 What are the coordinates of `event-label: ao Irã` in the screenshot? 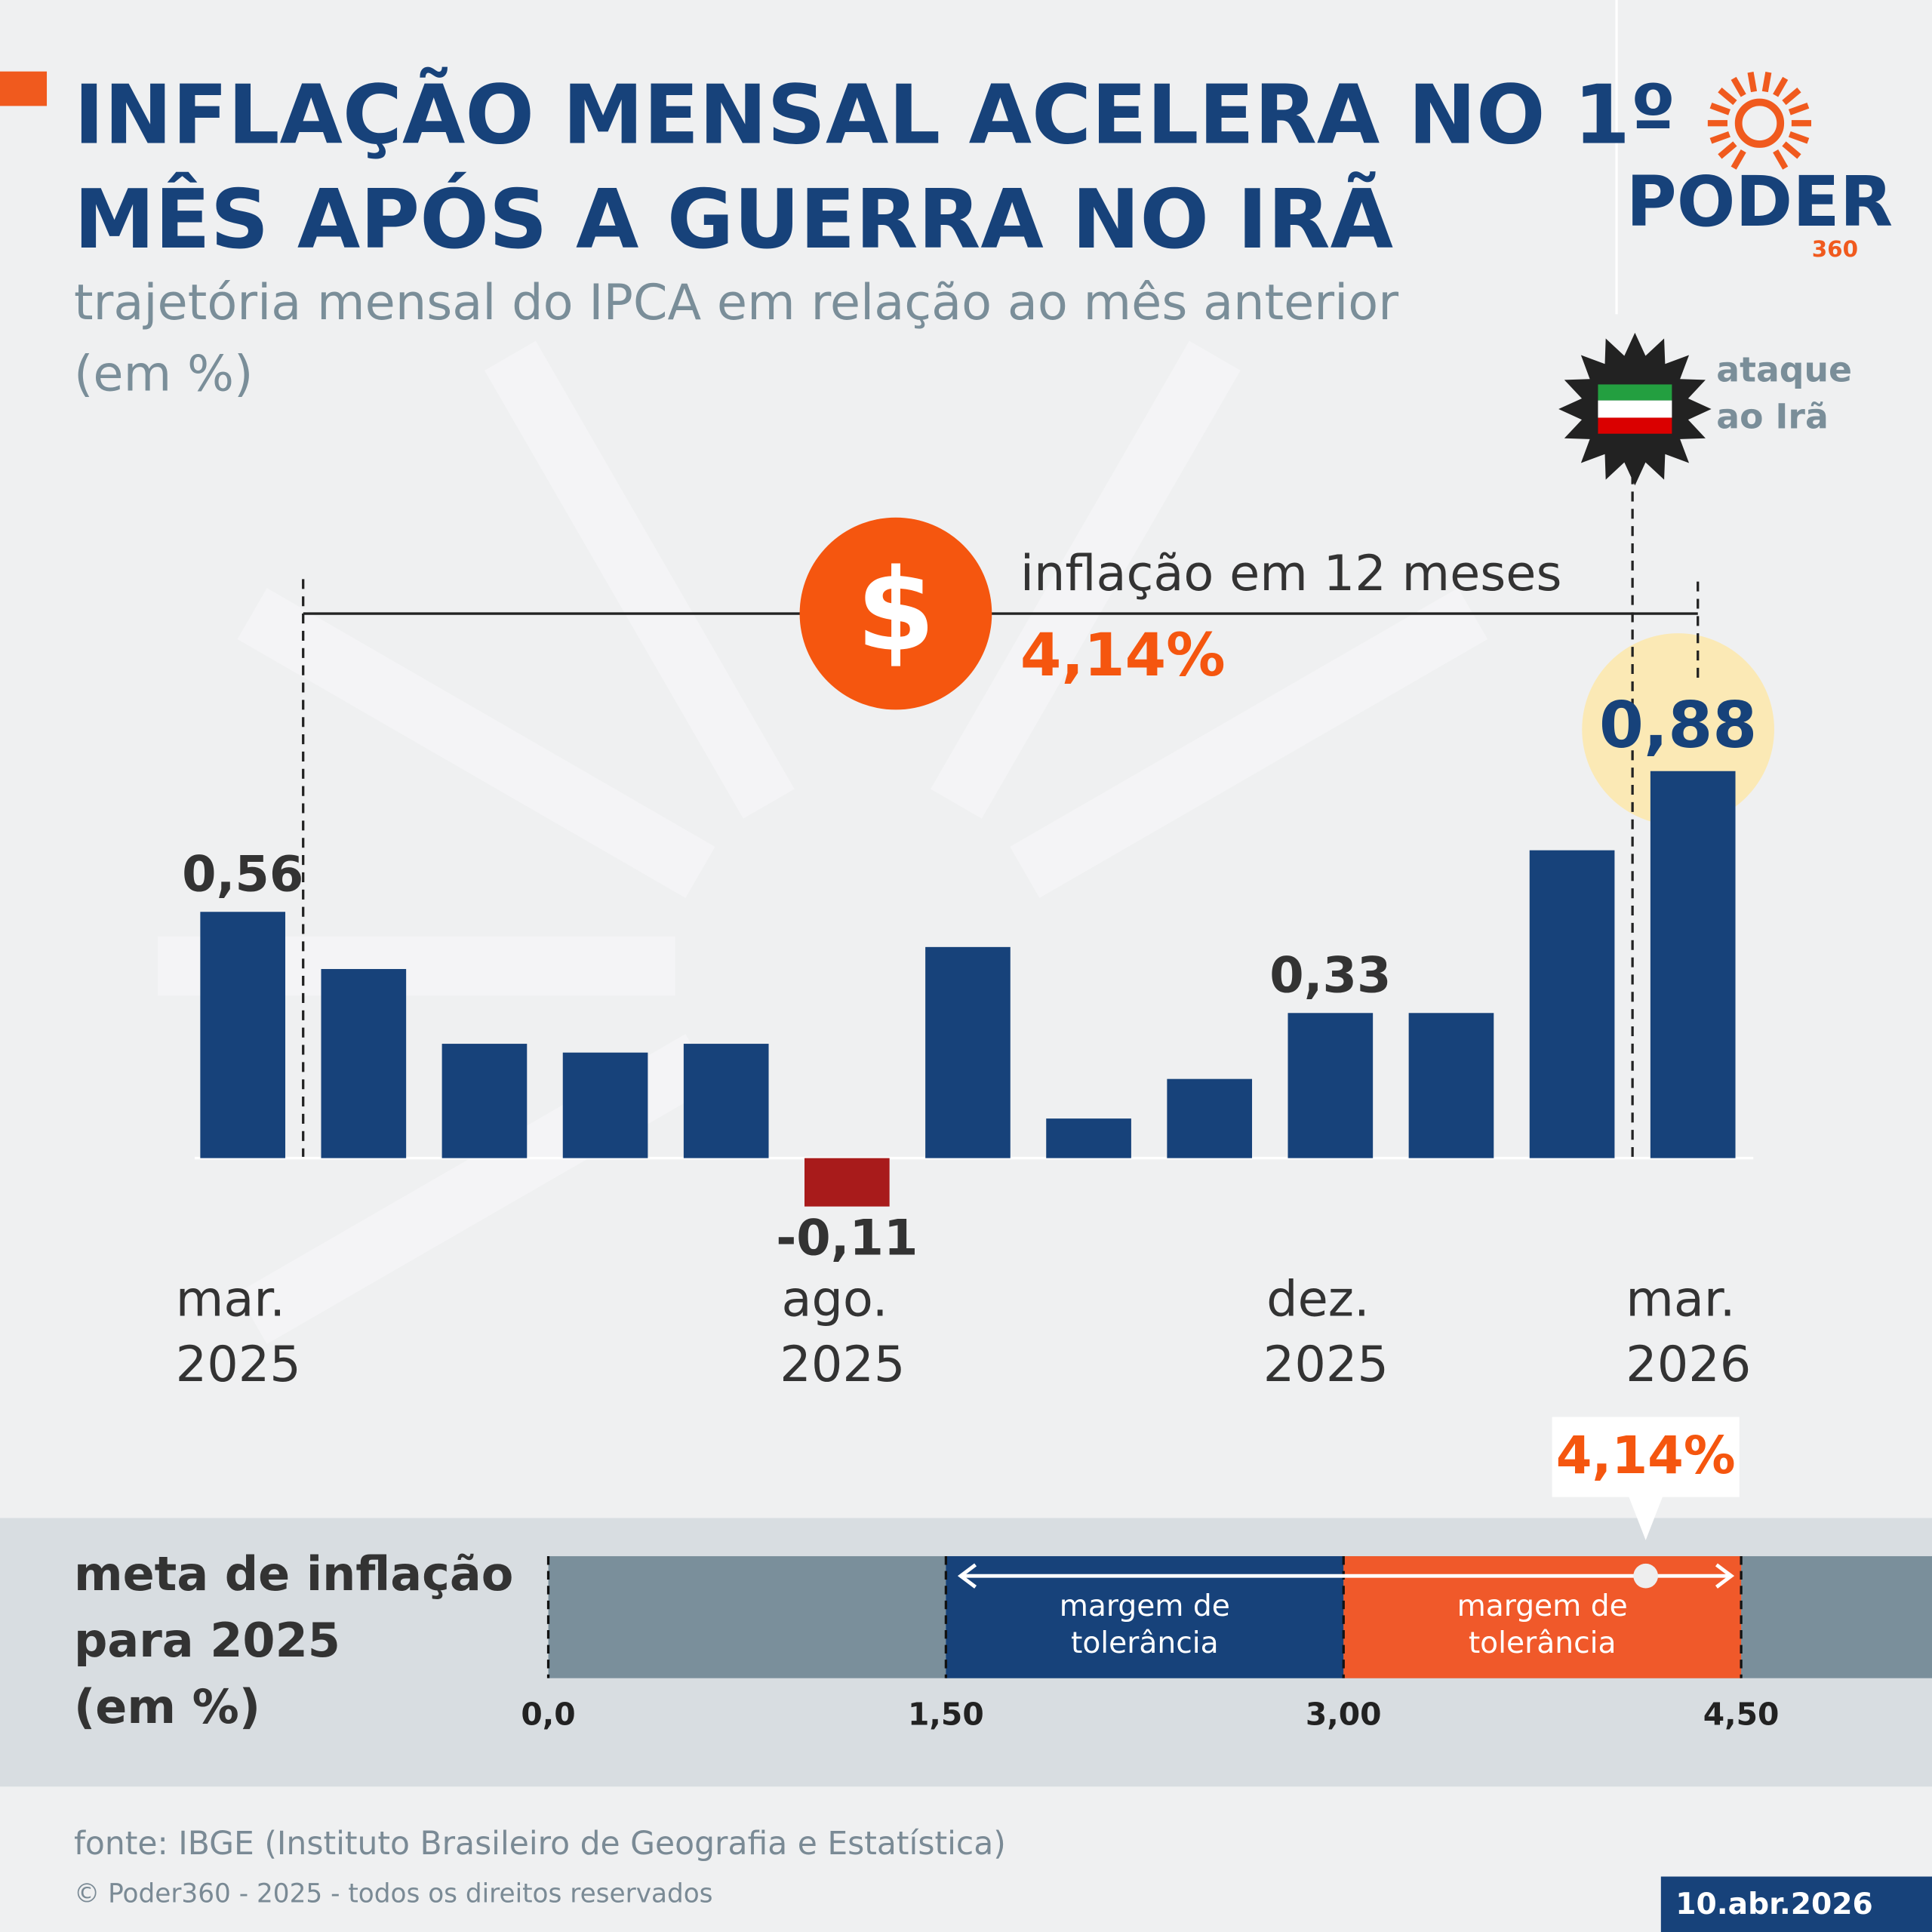 It's located at (1772, 417).